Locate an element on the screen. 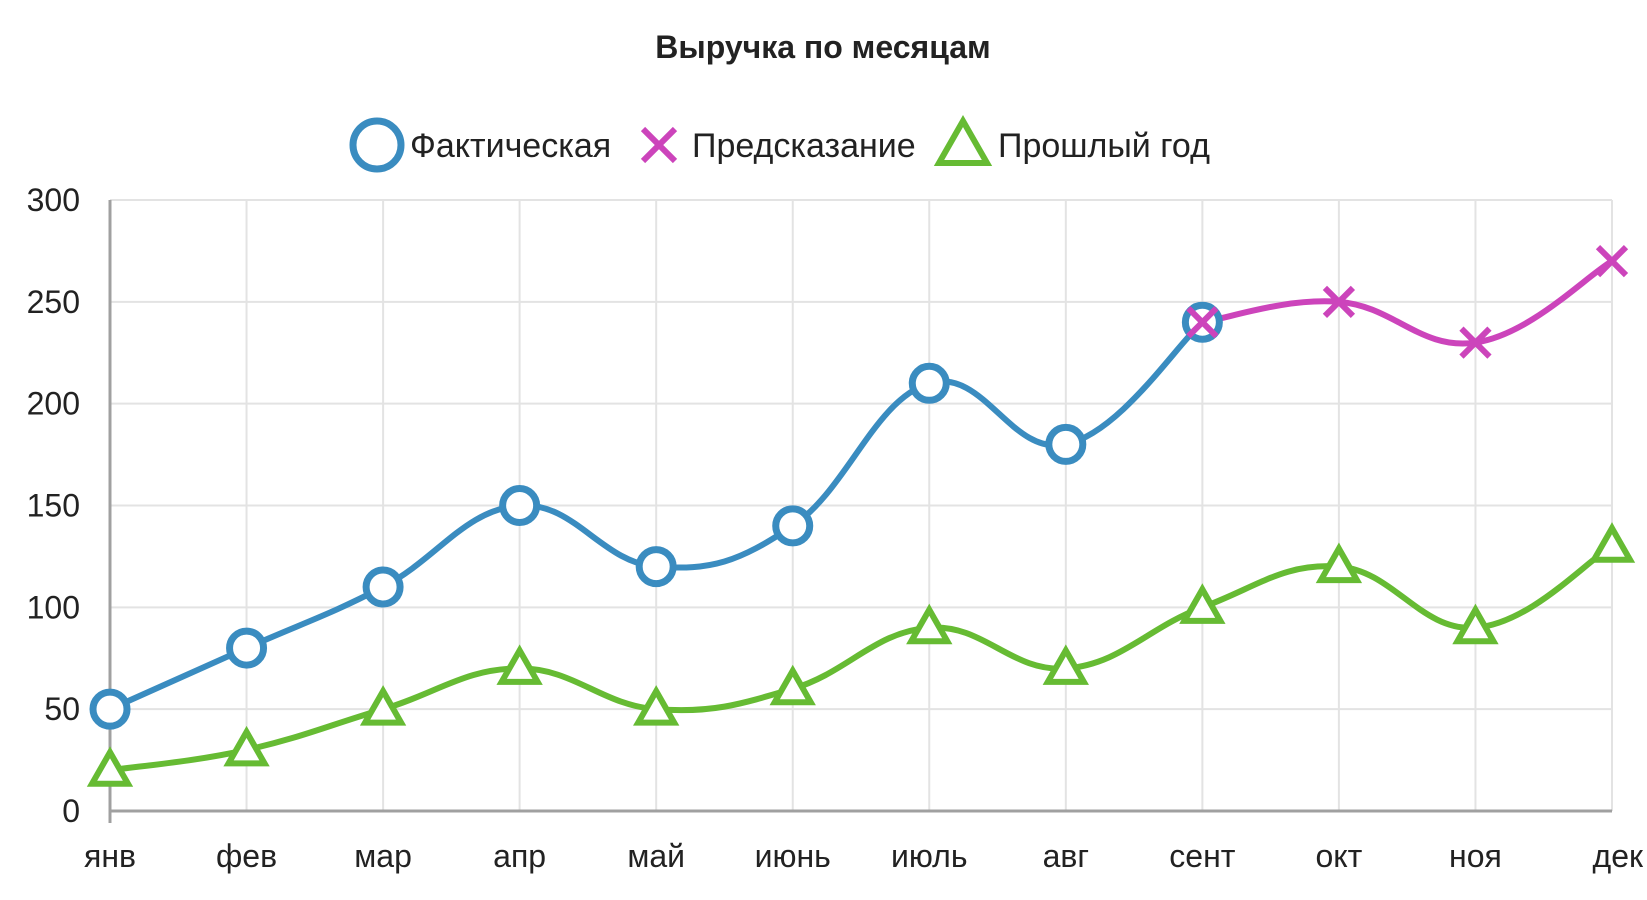 The width and height of the screenshot is (1647, 900). y-tick-label: 300 is located at coordinates (53, 200).